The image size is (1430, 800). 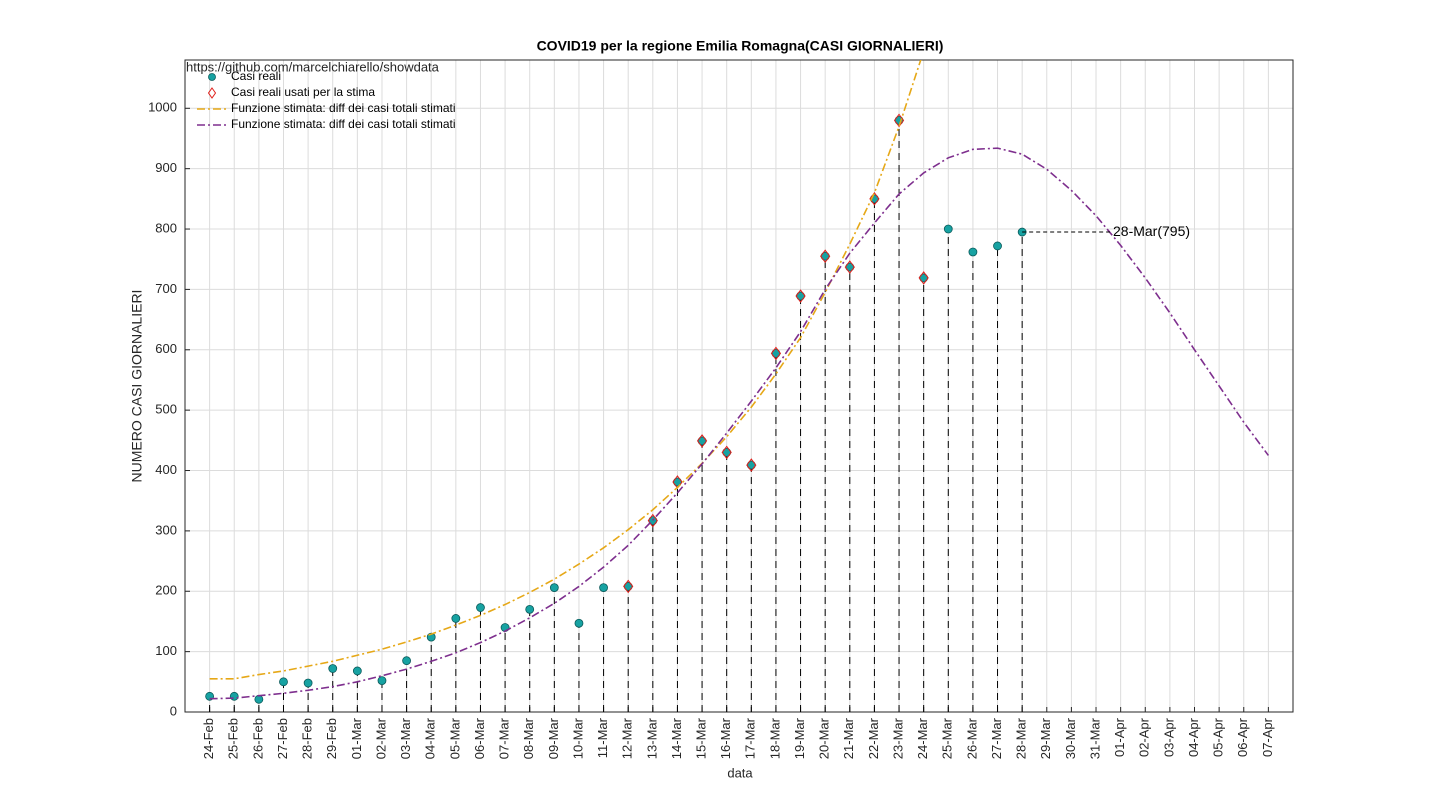 What do you see at coordinates (356, 738) in the screenshot?
I see `x-tick-label: 01-Mar` at bounding box center [356, 738].